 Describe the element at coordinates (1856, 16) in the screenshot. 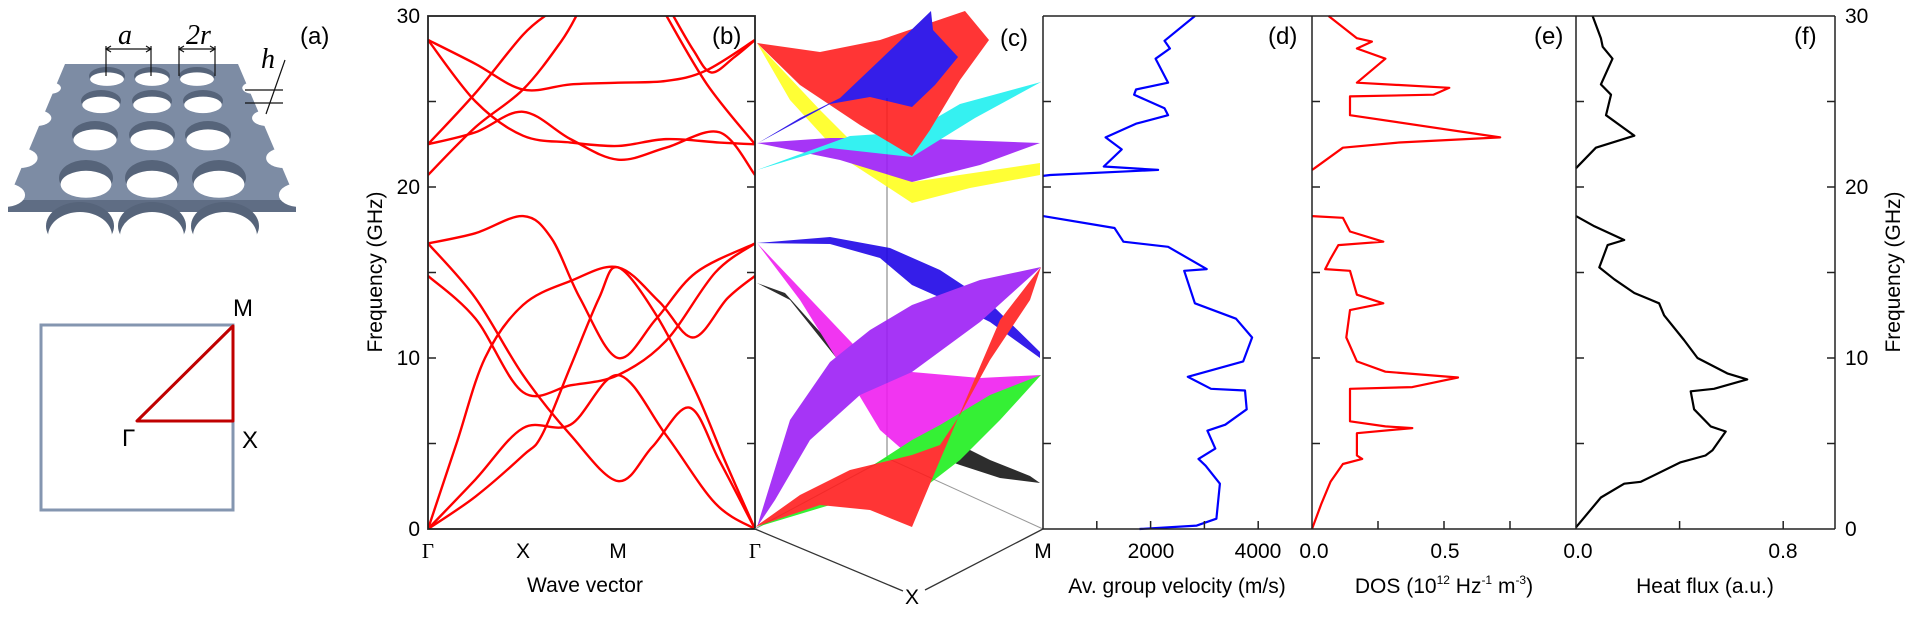

I see `right-ytick-label-30: 30` at that location.